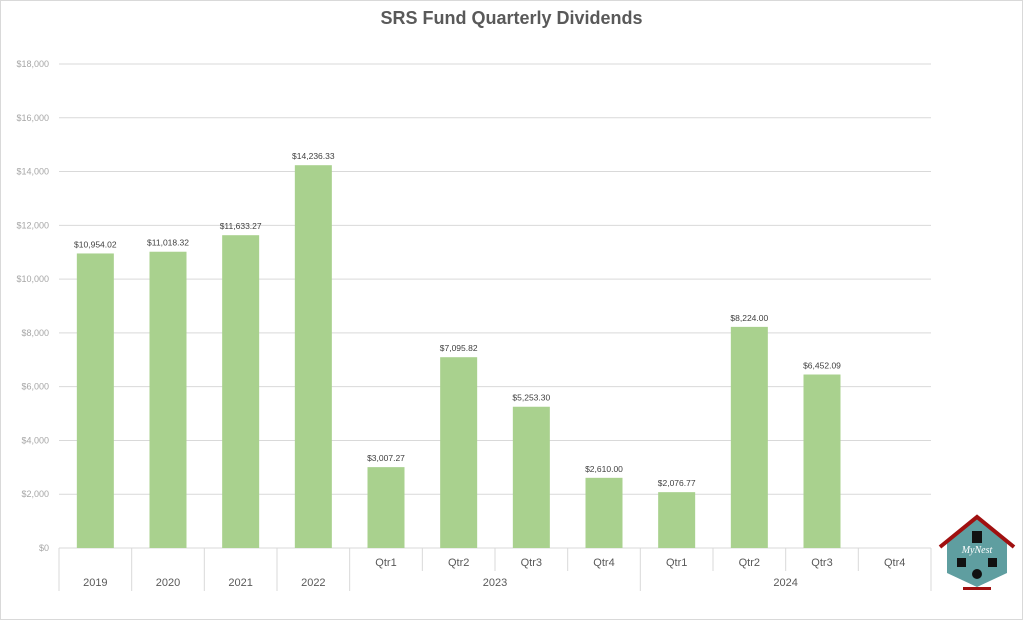  I want to click on data-label: $14,236.33, so click(313, 156).